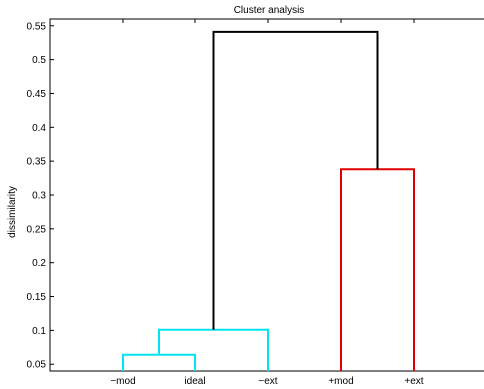 Image resolution: width=484 pixels, height=389 pixels. Describe the element at coordinates (194, 381) in the screenshot. I see `leaf-label: ideal` at that location.